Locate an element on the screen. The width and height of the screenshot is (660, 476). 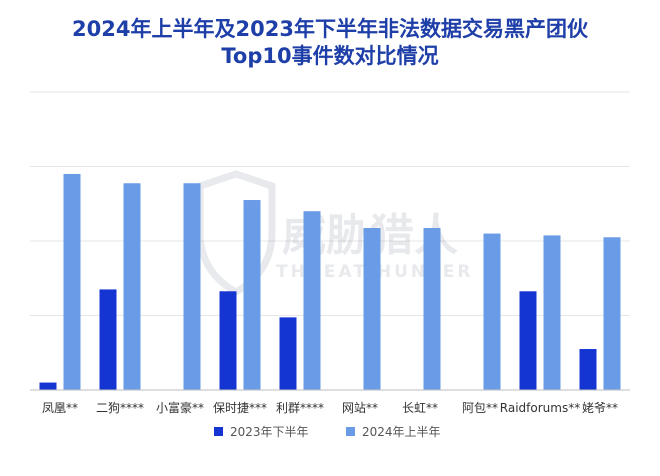
chart-title-block: 2024年上半年及2023年下半年非法数据交易黑产团伙 Top10事件数对比情况 is located at coordinates (330, 43).